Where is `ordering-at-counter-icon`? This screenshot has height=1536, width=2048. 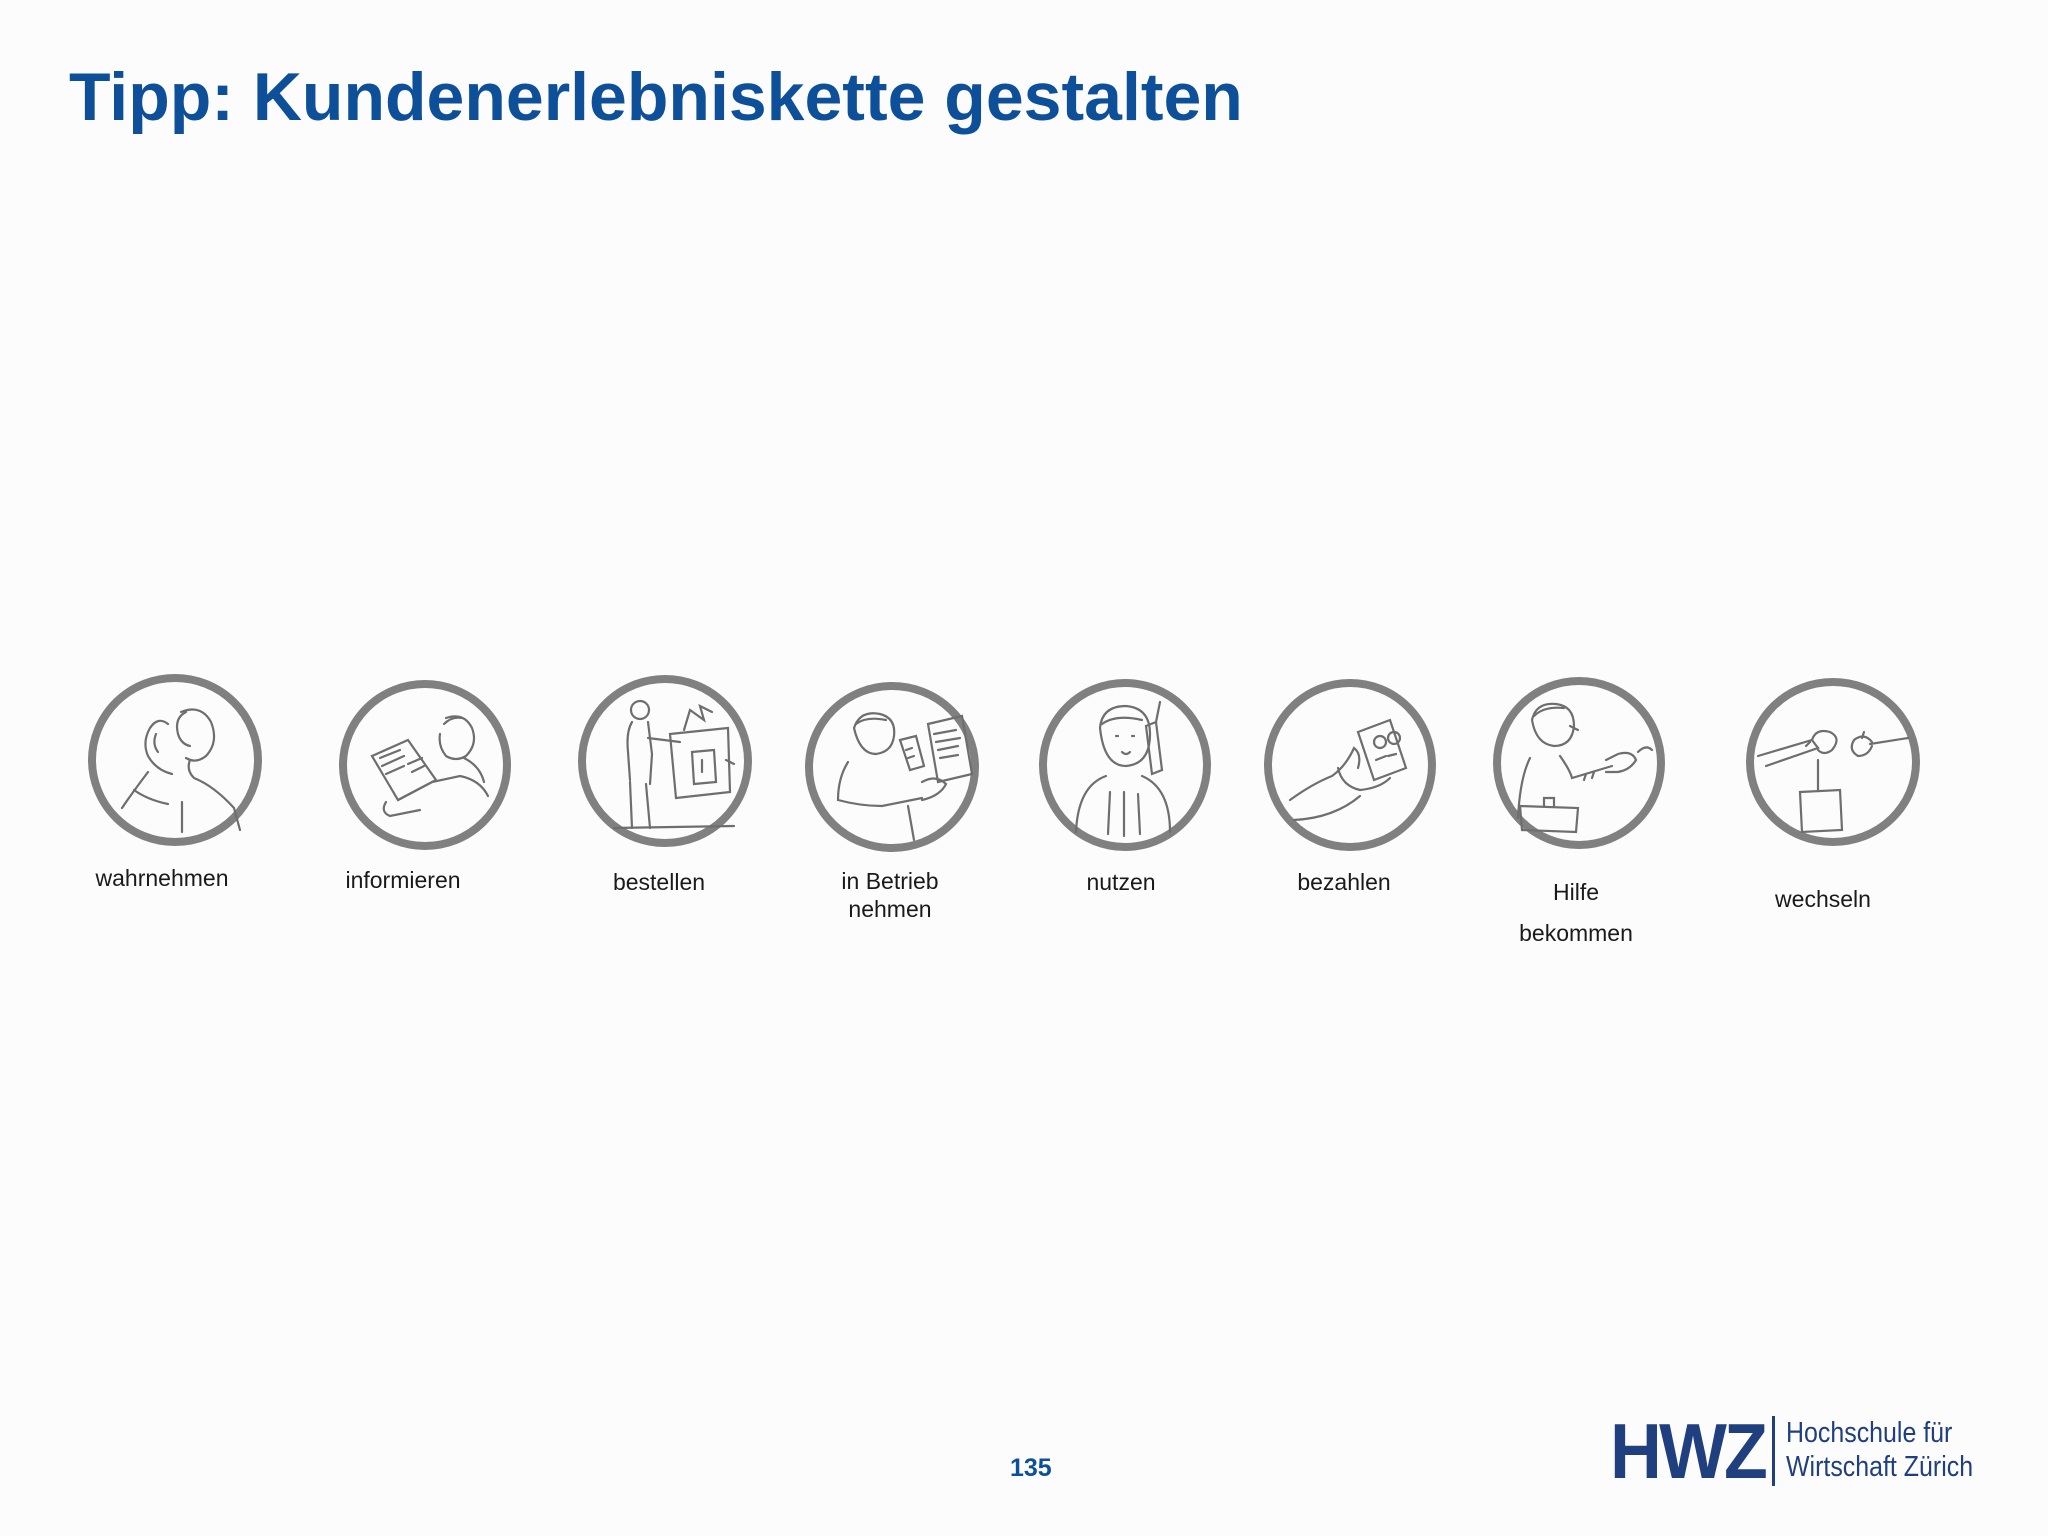 ordering-at-counter-icon is located at coordinates (665, 761).